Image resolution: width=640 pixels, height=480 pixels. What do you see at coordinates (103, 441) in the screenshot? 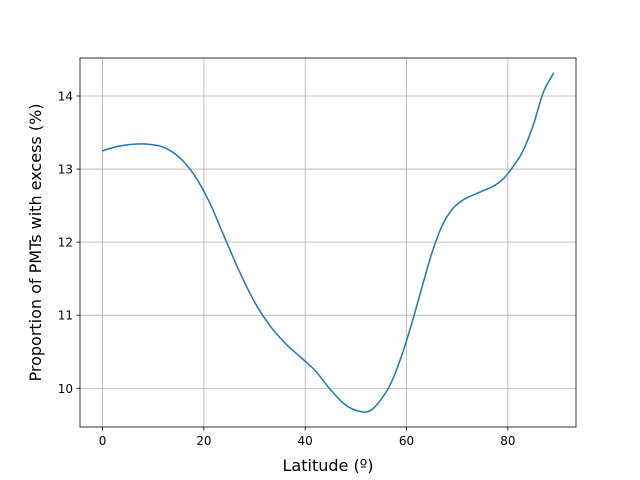
I see `x-tick-label: 0` at bounding box center [103, 441].